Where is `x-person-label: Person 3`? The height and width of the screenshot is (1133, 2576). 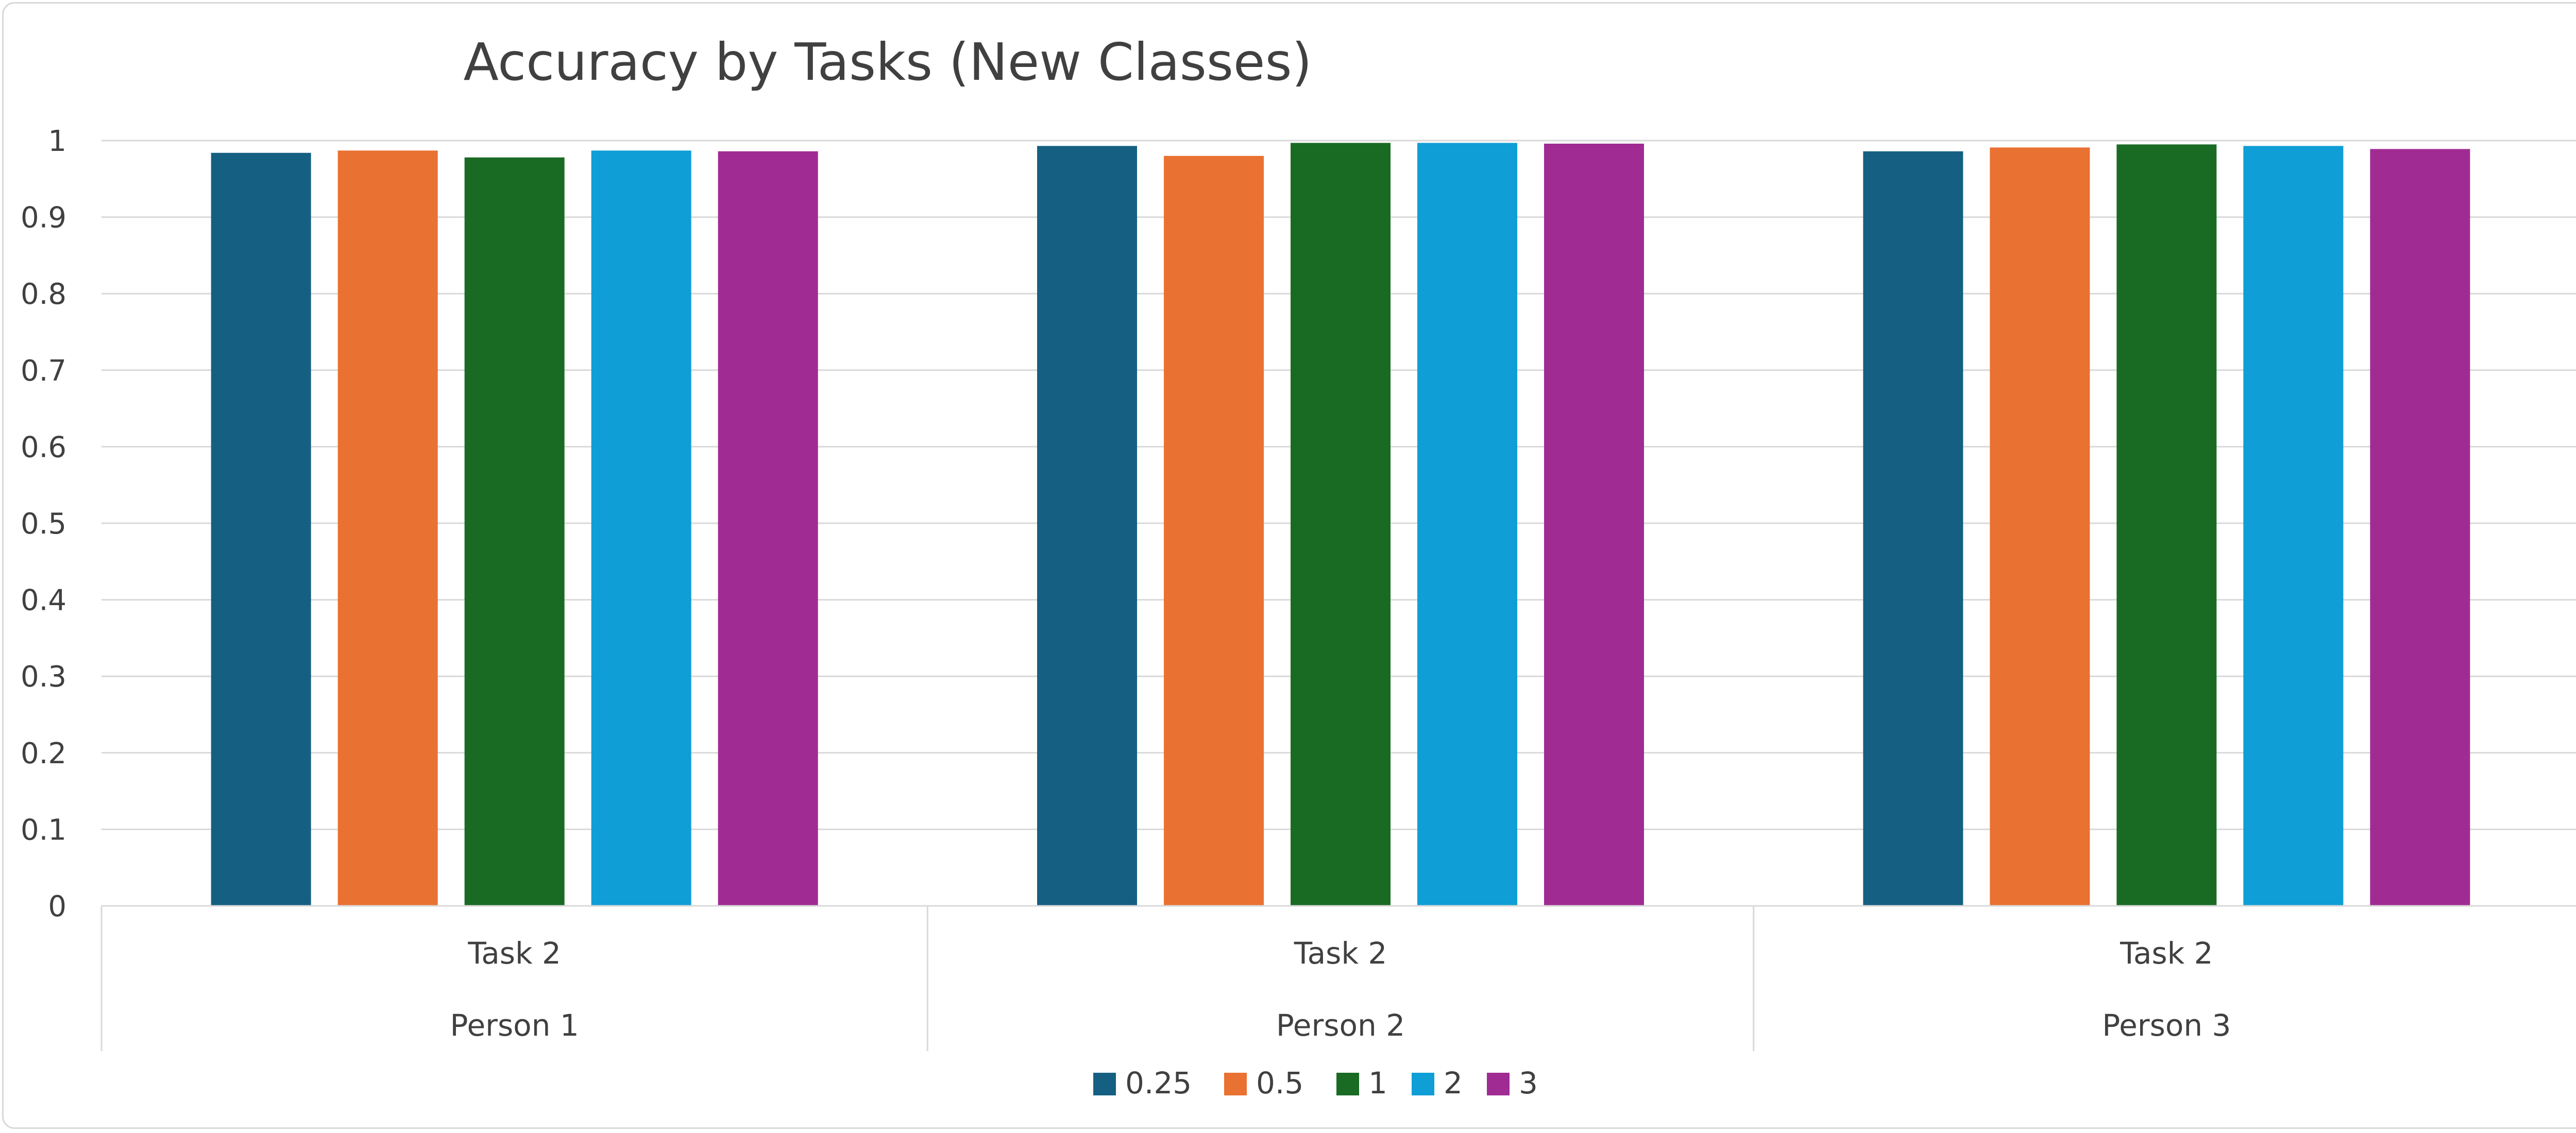 x-person-label: Person 3 is located at coordinates (2166, 1025).